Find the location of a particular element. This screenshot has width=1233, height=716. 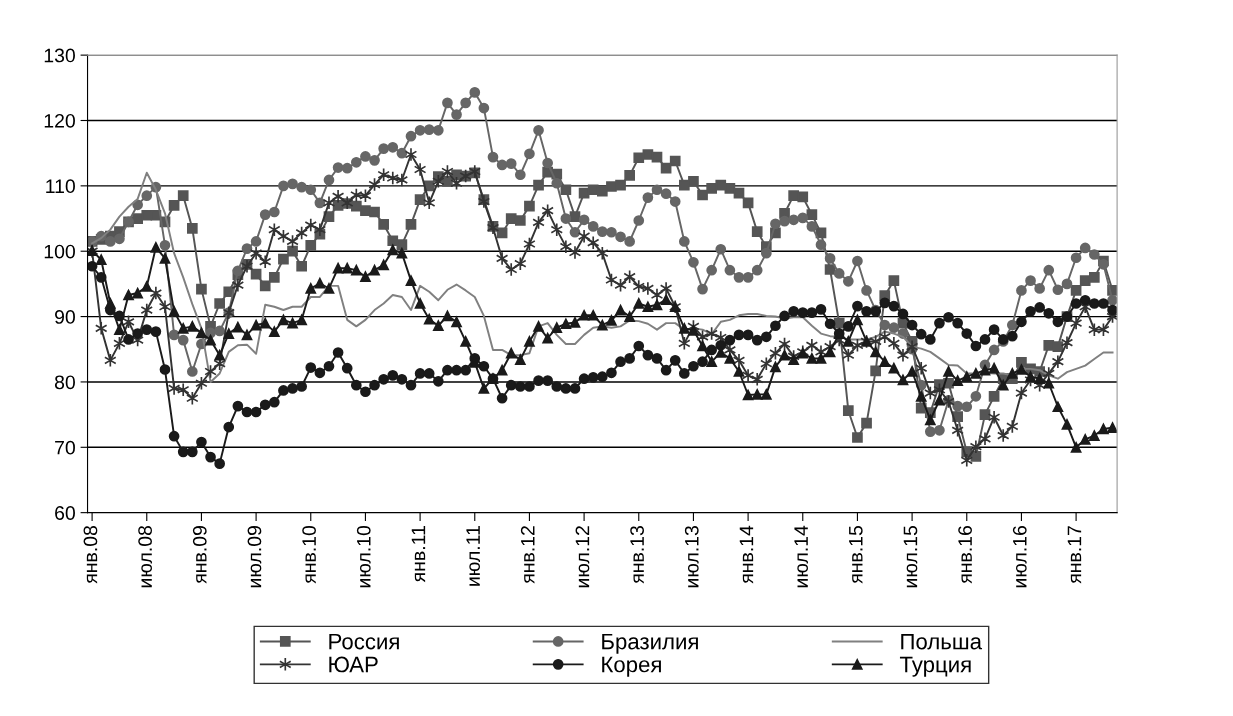

x-tick-label: янв.08 is located at coordinates (90, 555).